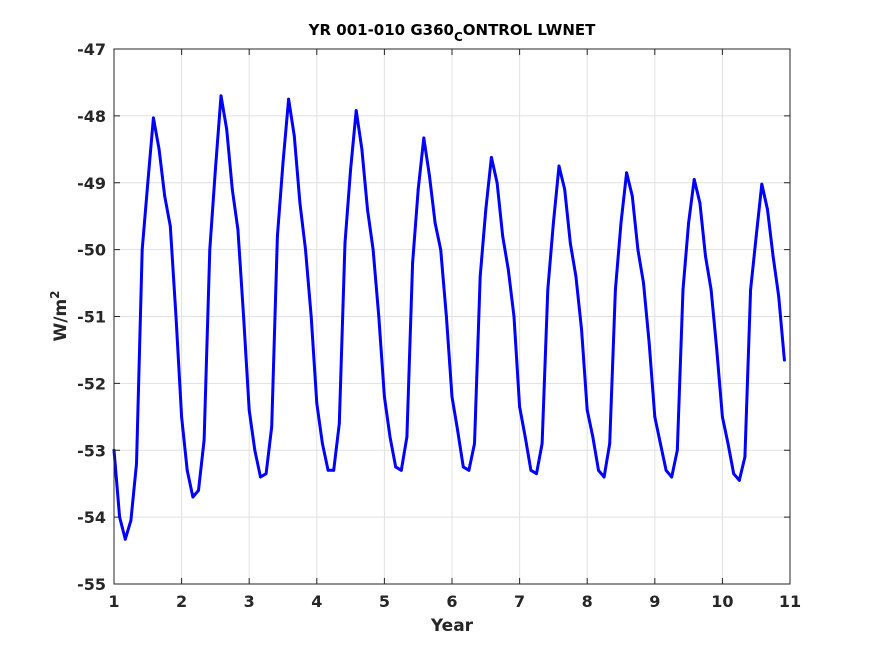 This screenshot has height=656, width=875. Describe the element at coordinates (91, 250) in the screenshot. I see `y-tick-label: -50` at that location.